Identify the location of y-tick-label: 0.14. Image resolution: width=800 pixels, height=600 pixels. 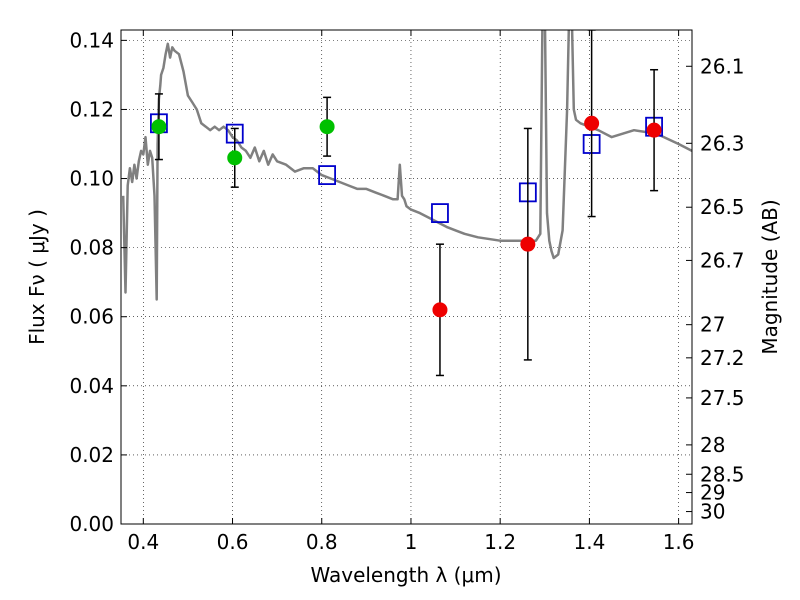
(91, 40).